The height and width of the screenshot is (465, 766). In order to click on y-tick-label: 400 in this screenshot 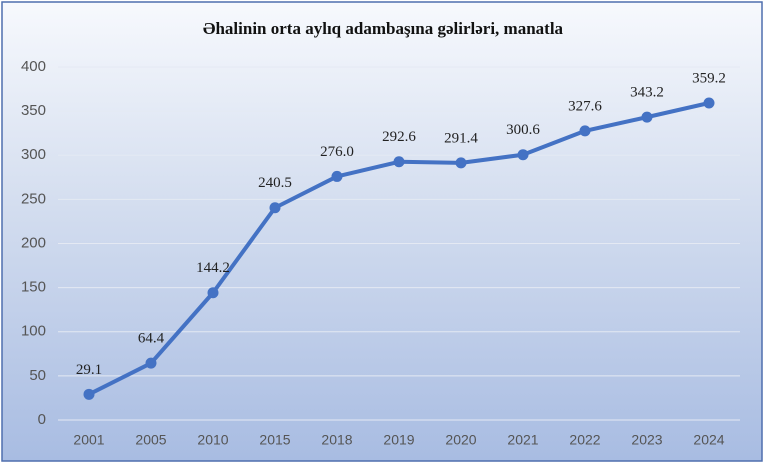, I will do `click(33, 66)`.